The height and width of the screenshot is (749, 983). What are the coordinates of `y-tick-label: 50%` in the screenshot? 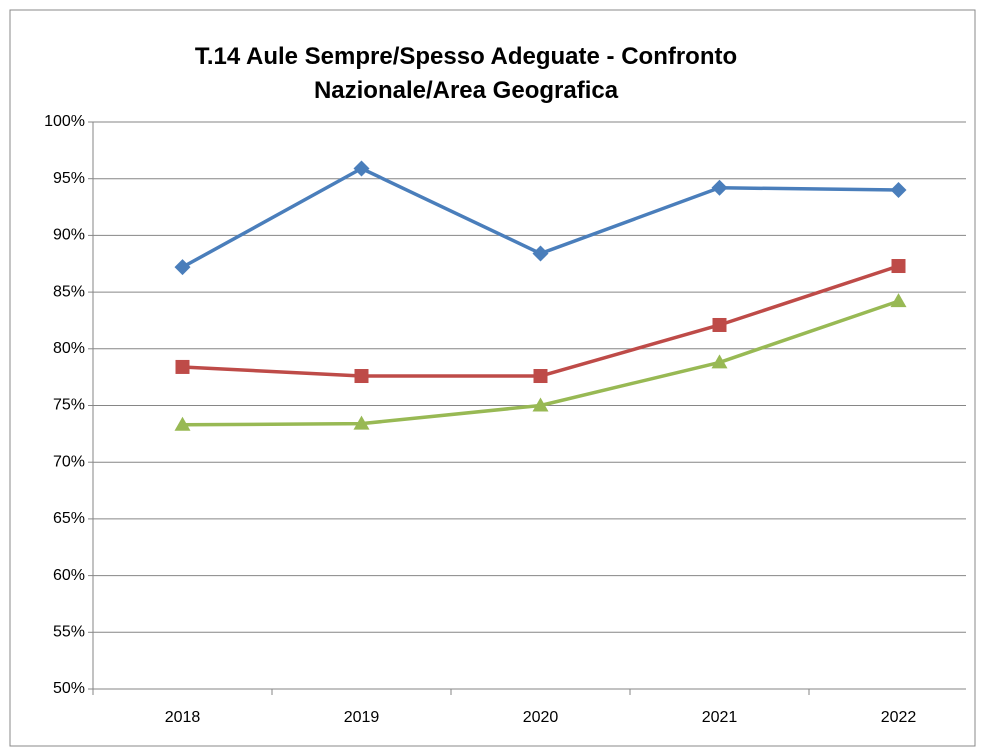 It's located at (69, 688).